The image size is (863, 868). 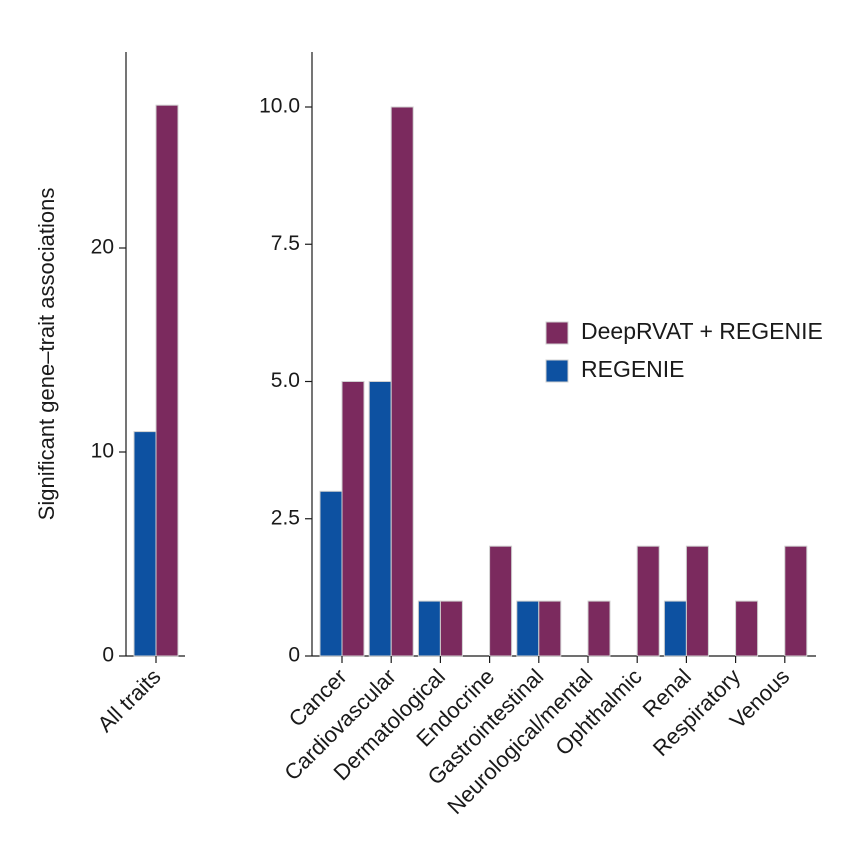 I want to click on bar-deeprvat-gastrointestinal, so click(x=550, y=628).